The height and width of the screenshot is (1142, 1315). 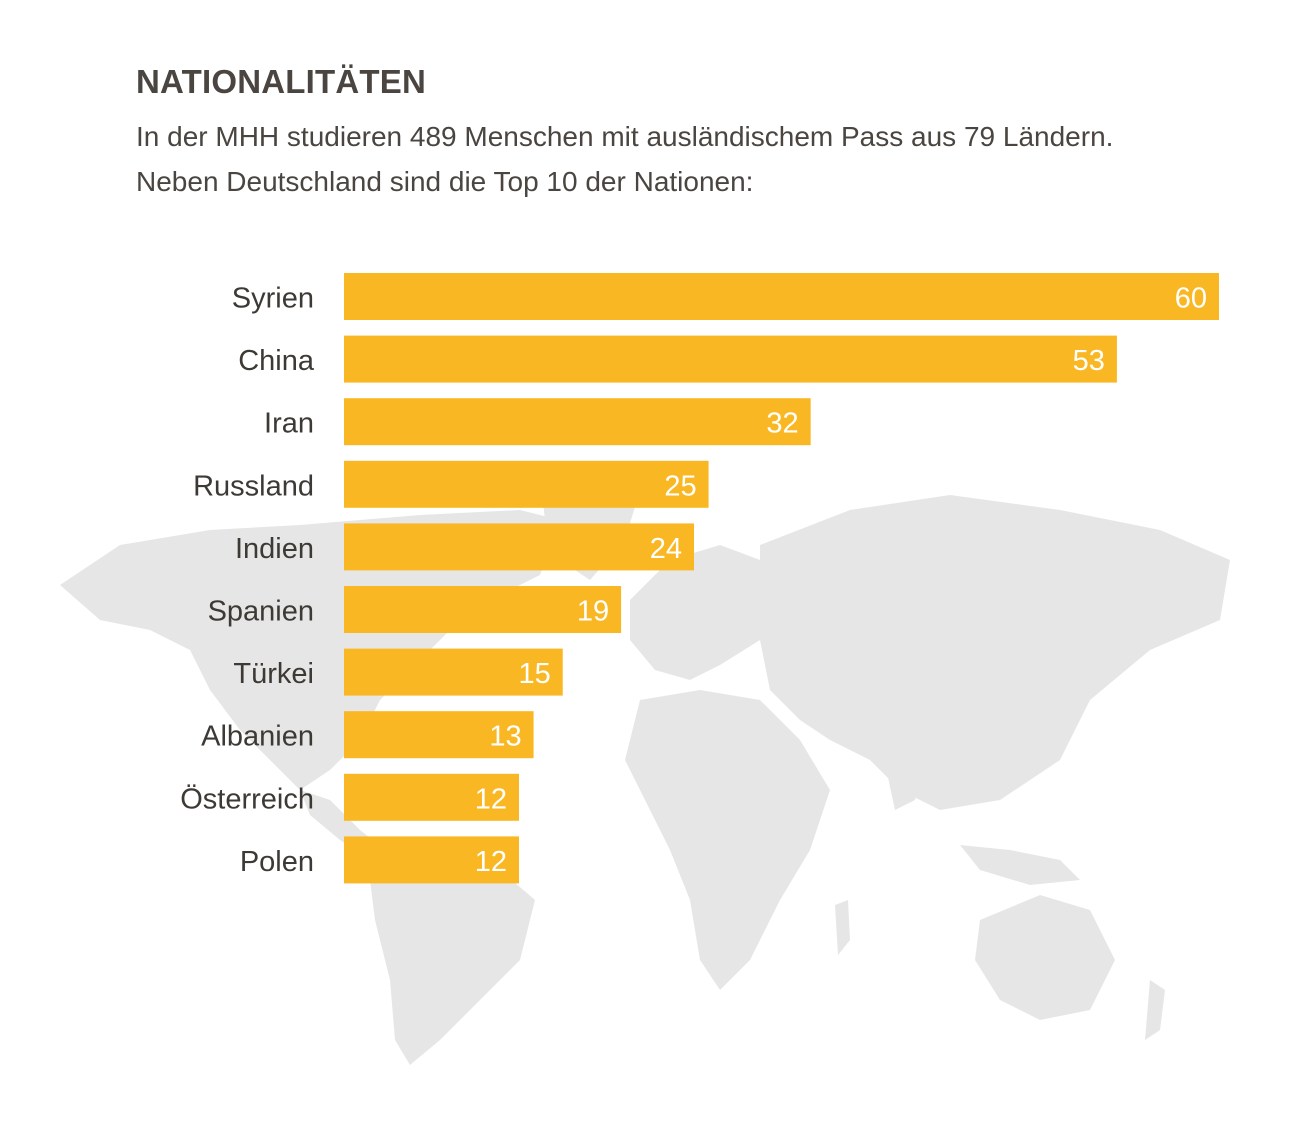 I want to click on value-label: 19, so click(x=593, y=612).